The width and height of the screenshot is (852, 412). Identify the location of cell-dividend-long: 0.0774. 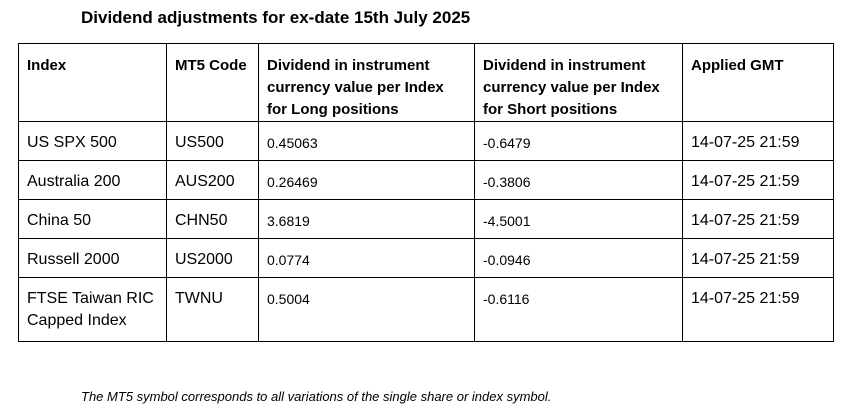
(366, 258).